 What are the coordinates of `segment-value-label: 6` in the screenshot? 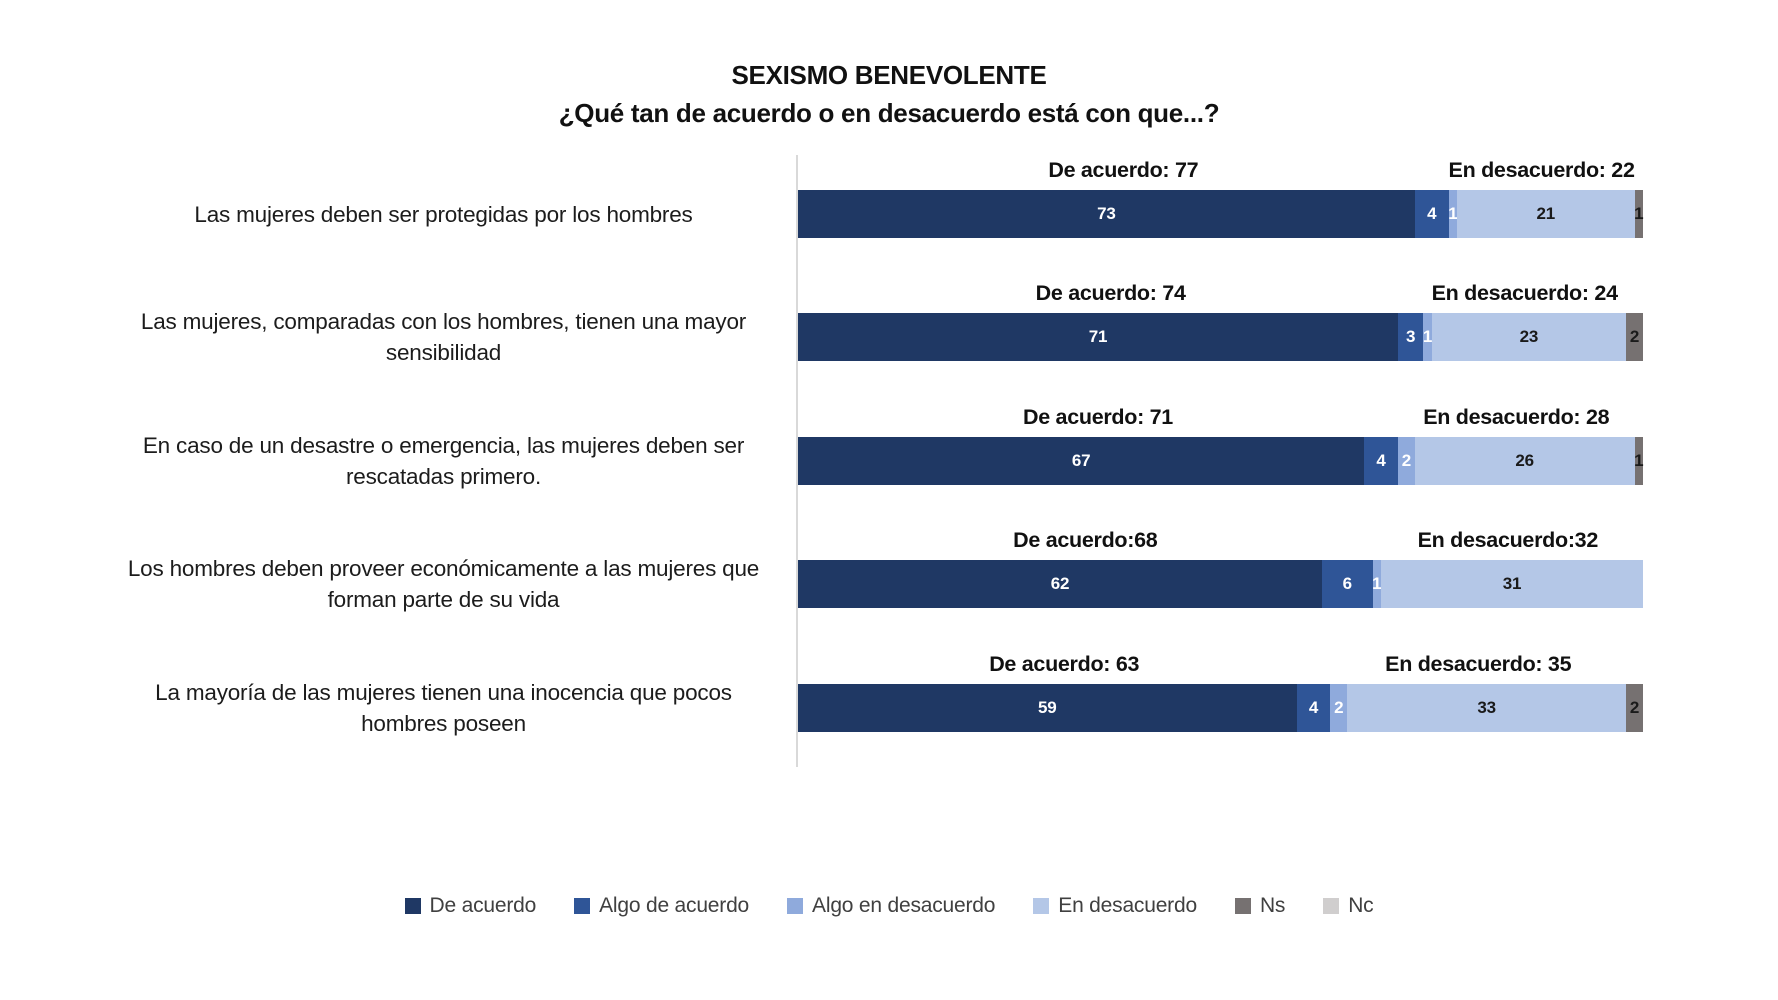 It's located at (1347, 583).